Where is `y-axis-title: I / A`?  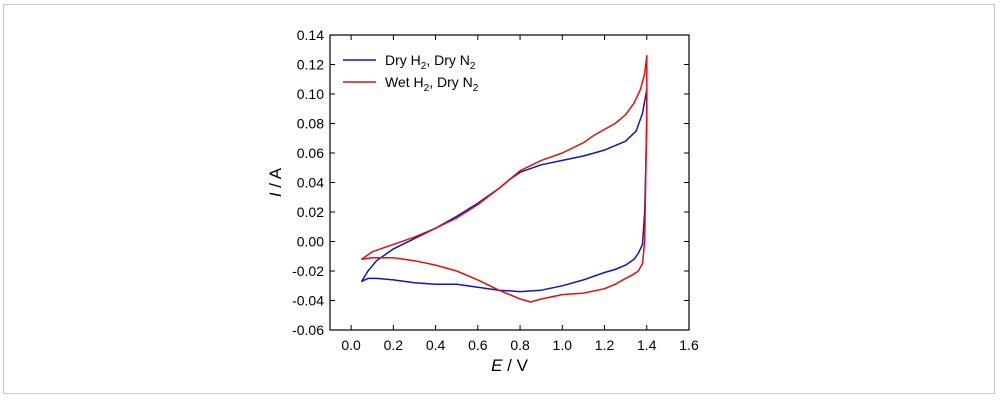 y-axis-title: I / A is located at coordinates (275, 182).